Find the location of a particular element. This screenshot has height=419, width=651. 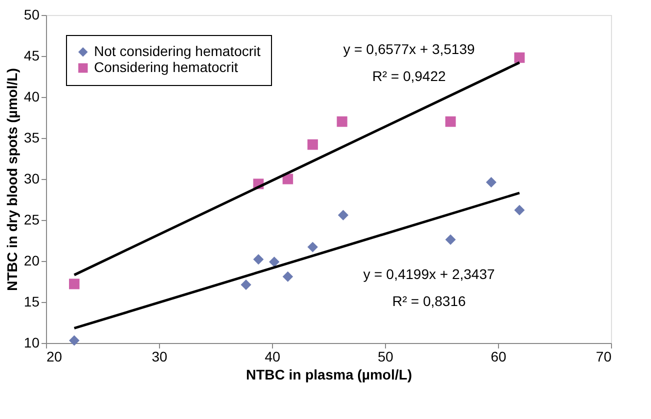

annotation: R² = 0,8316 is located at coordinates (429, 301).